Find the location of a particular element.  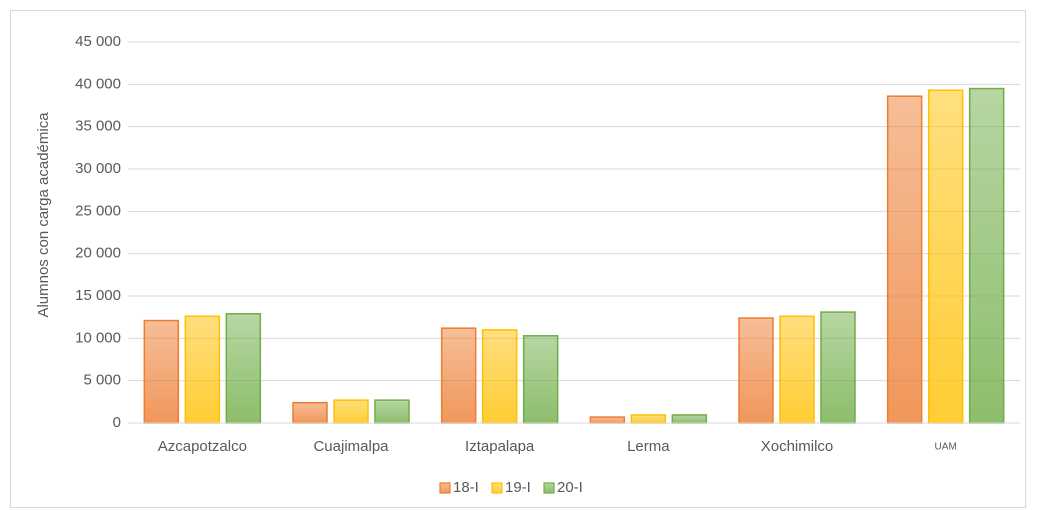

x-tick-label: UAM is located at coordinates (946, 447).